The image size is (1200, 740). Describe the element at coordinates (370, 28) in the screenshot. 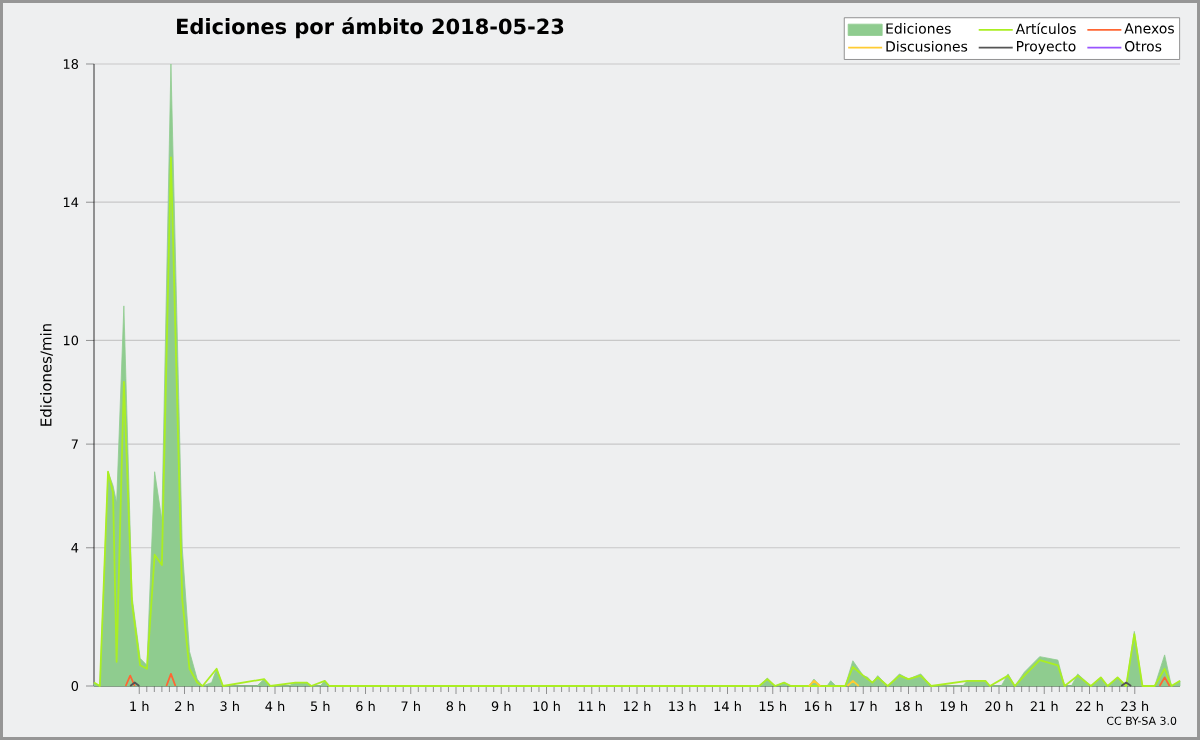

I see `chart-title: Ediciones por ámbito 2018-05-23` at that location.